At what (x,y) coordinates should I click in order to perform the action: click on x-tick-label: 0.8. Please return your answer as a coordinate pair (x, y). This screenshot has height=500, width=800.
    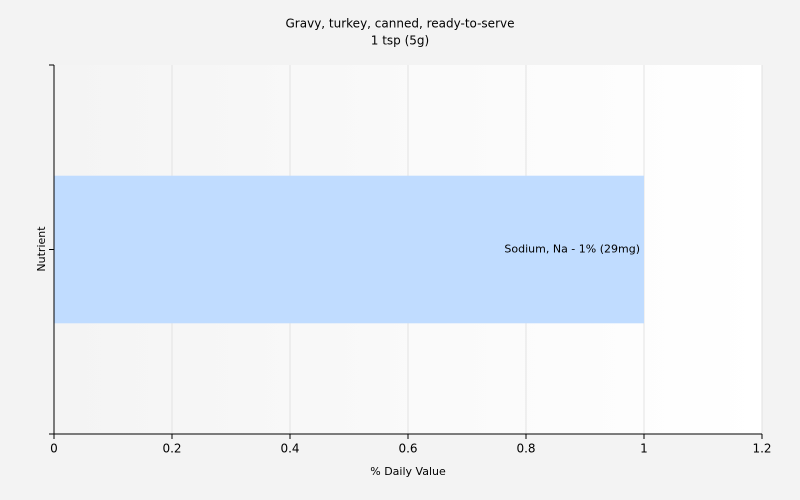
    Looking at the image, I should click on (525, 449).